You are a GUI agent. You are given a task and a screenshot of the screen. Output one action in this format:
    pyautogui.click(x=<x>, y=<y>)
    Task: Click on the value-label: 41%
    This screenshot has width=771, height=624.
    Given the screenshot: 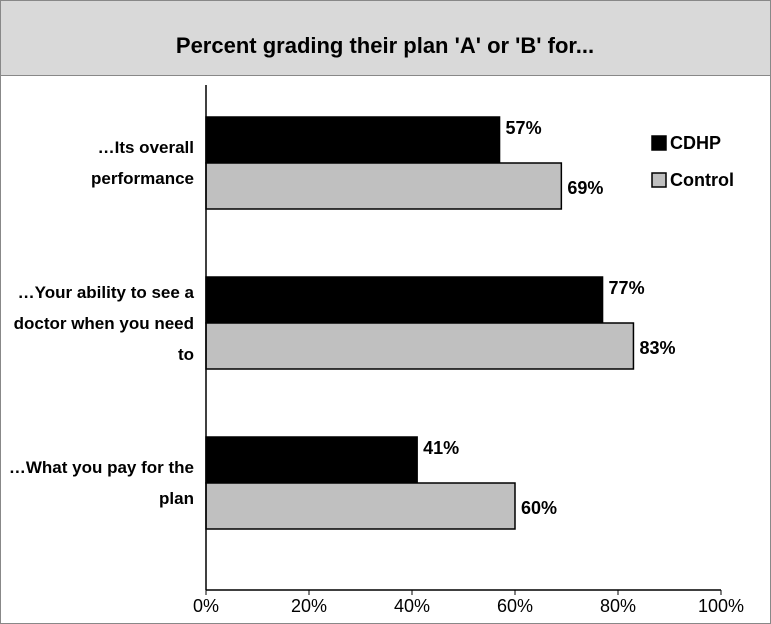 What is the action you would take?
    pyautogui.click(x=441, y=448)
    